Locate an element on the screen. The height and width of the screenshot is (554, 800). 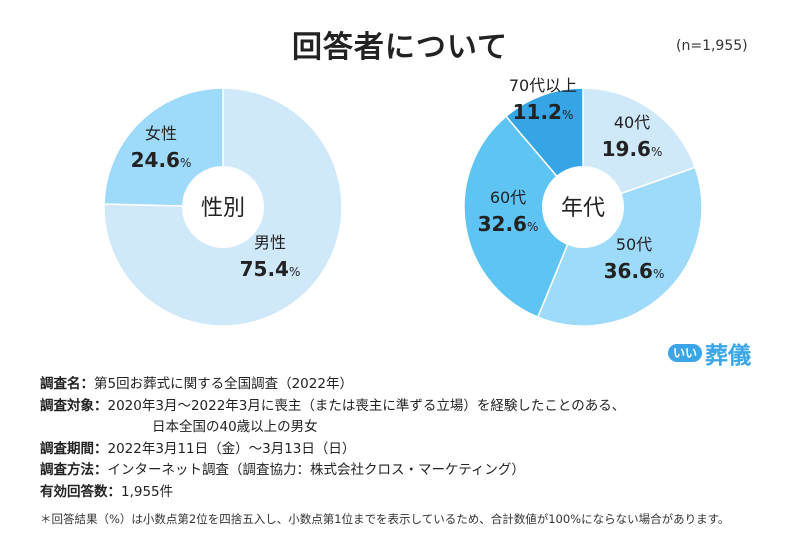
slice-value: 75.4% is located at coordinates (270, 269).